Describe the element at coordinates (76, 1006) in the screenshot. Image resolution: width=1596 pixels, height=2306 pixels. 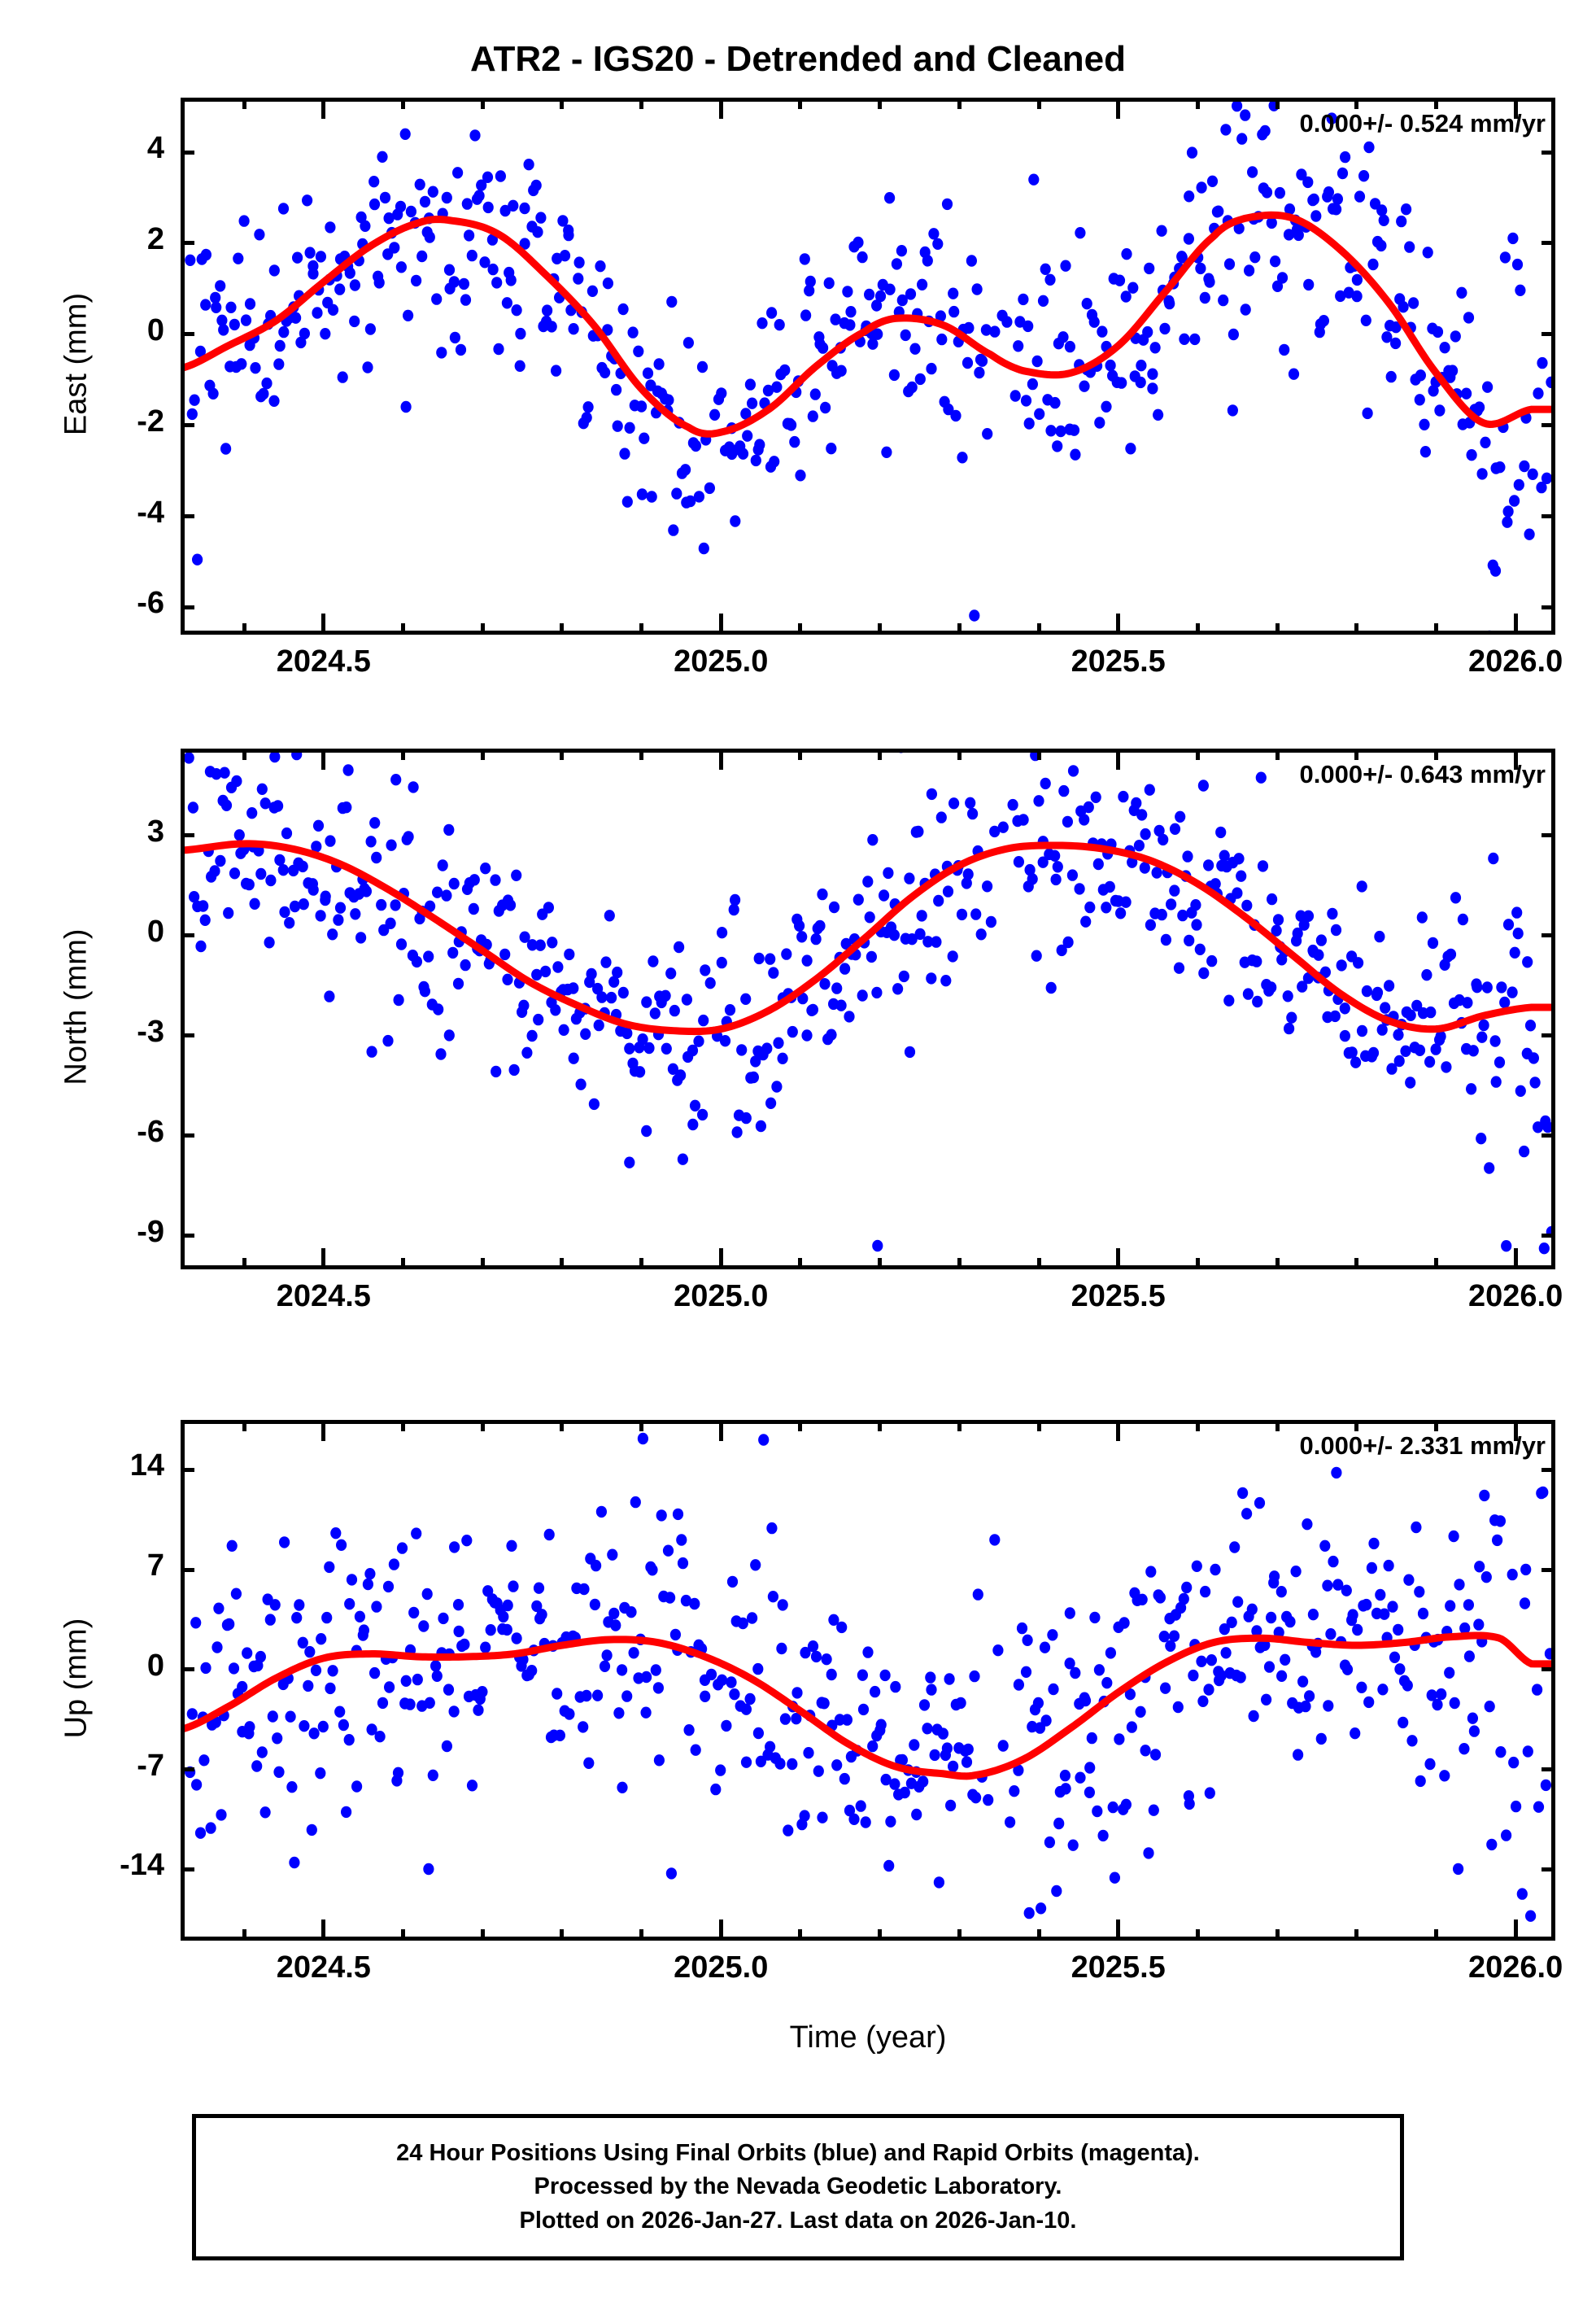
I see `y-axis-label-north: North (mm)` at that location.